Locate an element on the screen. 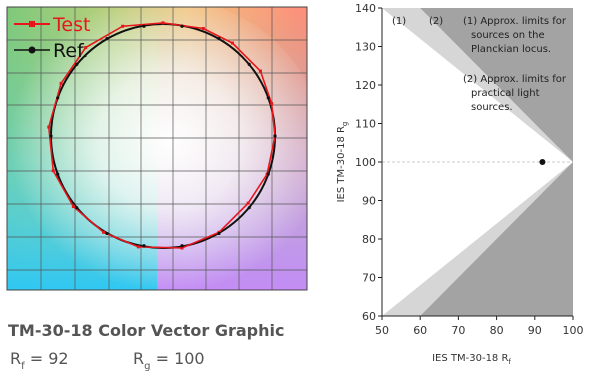 The height and width of the screenshot is (378, 589). y-tick-label: 80 is located at coordinates (369, 239).